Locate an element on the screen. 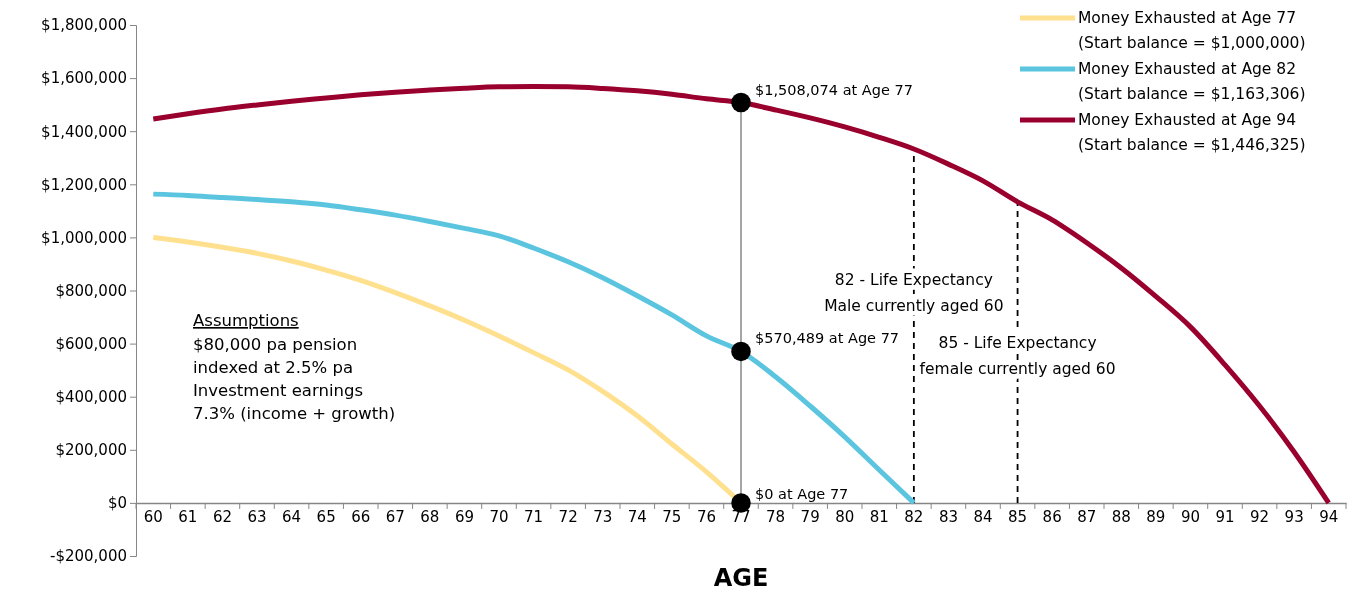 The height and width of the screenshot is (592, 1349). x-tick-label: 83 is located at coordinates (948, 516).